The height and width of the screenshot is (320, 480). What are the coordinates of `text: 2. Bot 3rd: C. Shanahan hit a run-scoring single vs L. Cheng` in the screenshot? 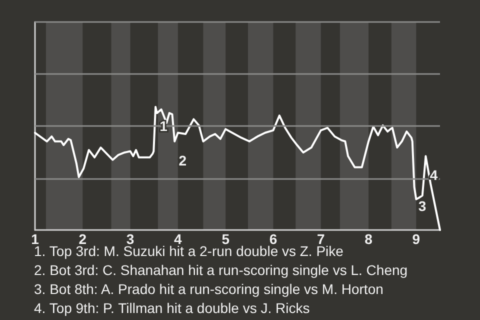 It's located at (221, 270).